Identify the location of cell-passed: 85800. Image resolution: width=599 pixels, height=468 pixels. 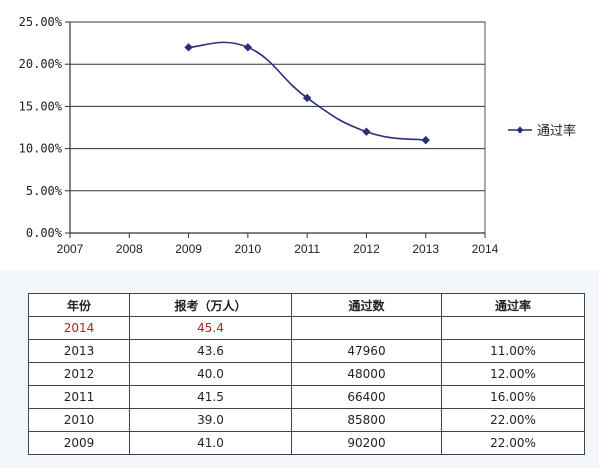
(366, 420).